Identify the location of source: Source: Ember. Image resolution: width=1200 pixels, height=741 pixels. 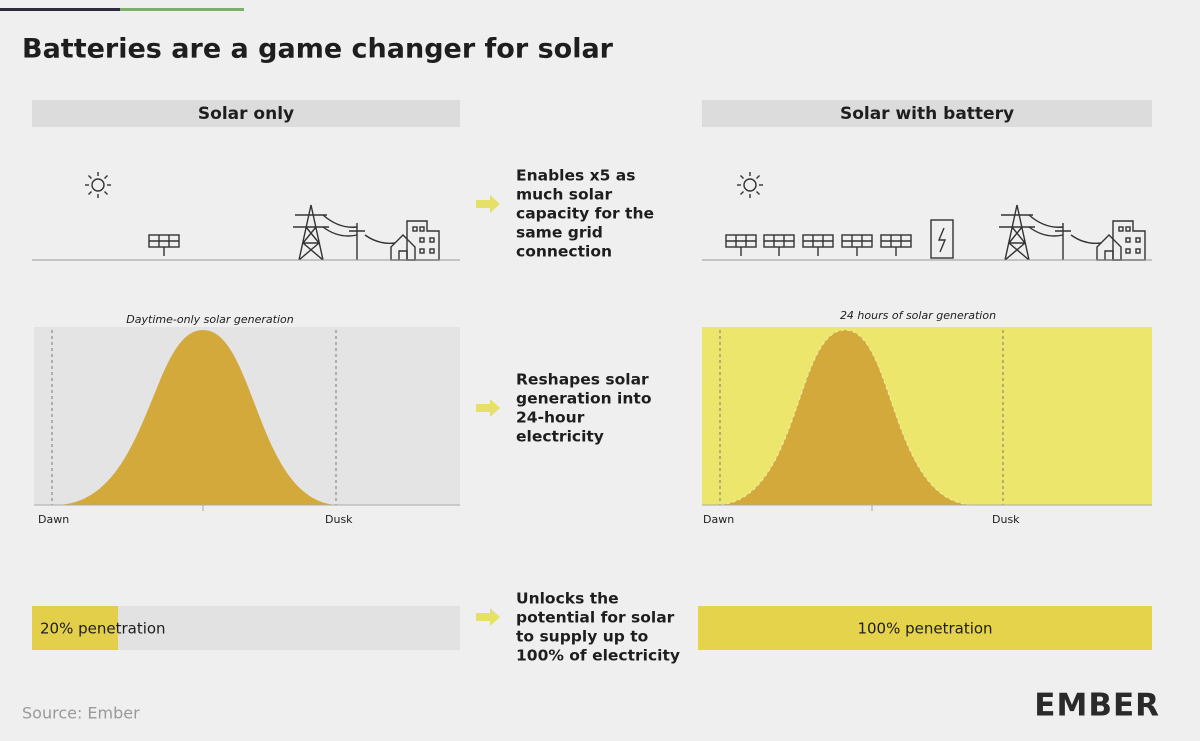
(81, 713).